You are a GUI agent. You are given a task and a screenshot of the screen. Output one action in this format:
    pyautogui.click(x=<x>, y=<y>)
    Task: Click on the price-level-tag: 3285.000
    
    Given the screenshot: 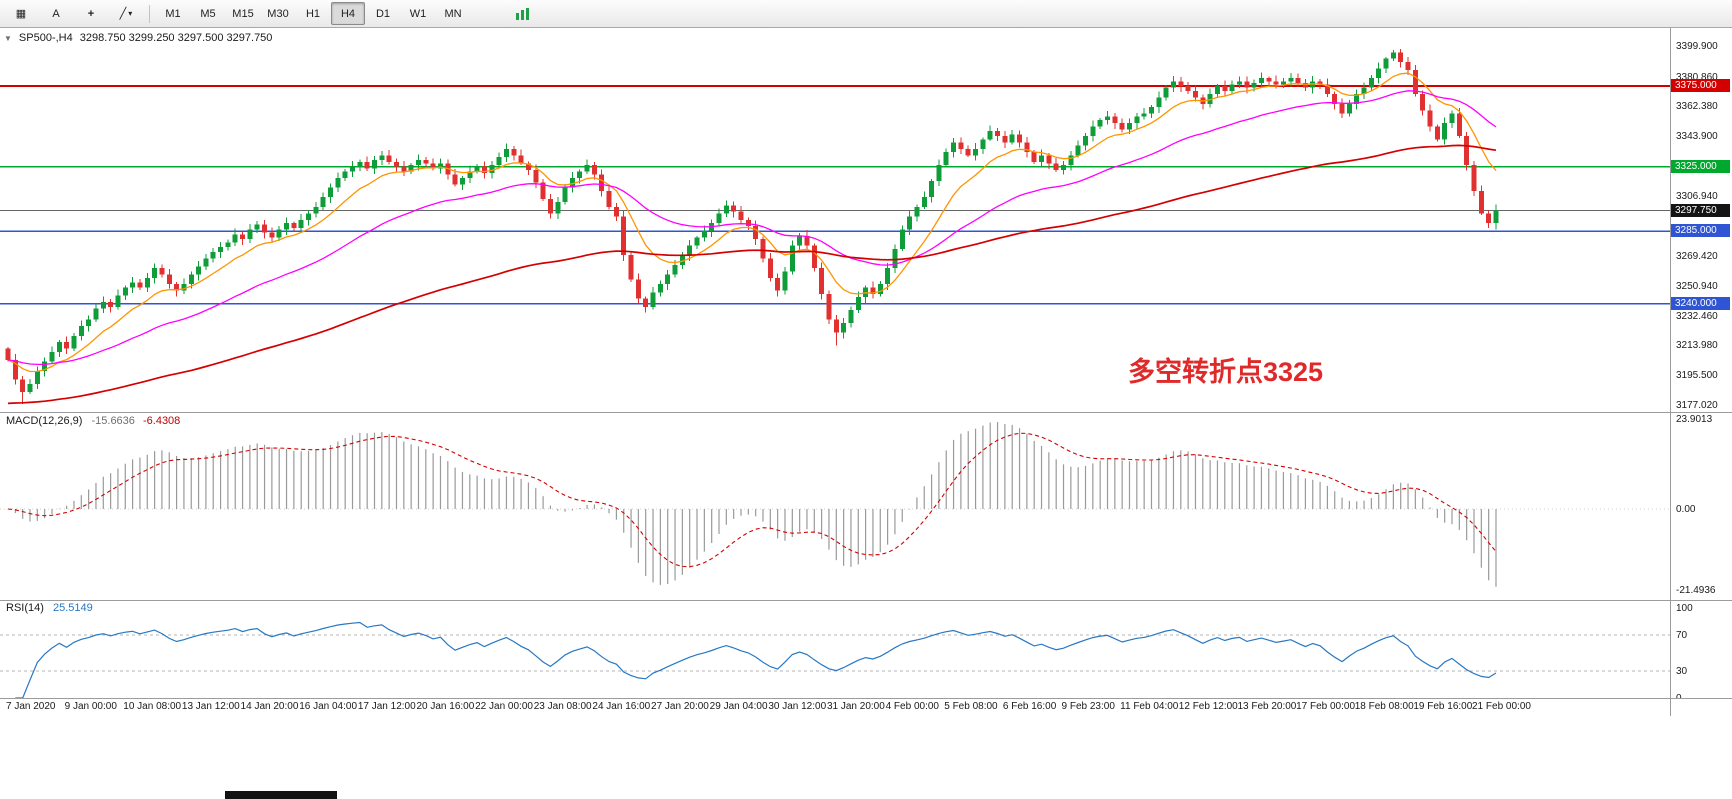 What is the action you would take?
    pyautogui.click(x=1700, y=231)
    